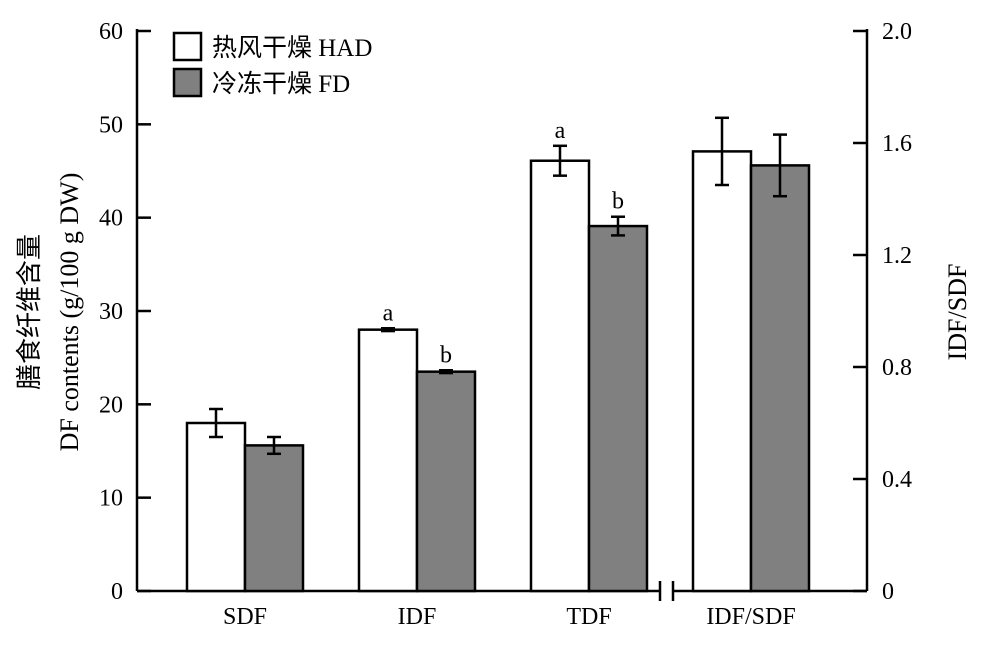 The width and height of the screenshot is (988, 652). What do you see at coordinates (888, 592) in the screenshot?
I see `y2-tick-label: 0` at bounding box center [888, 592].